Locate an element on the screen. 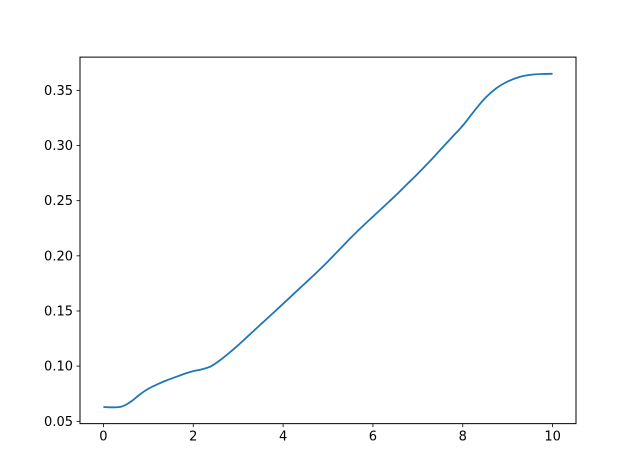 The height and width of the screenshot is (476, 640). x-tick-label: 8 is located at coordinates (463, 437).